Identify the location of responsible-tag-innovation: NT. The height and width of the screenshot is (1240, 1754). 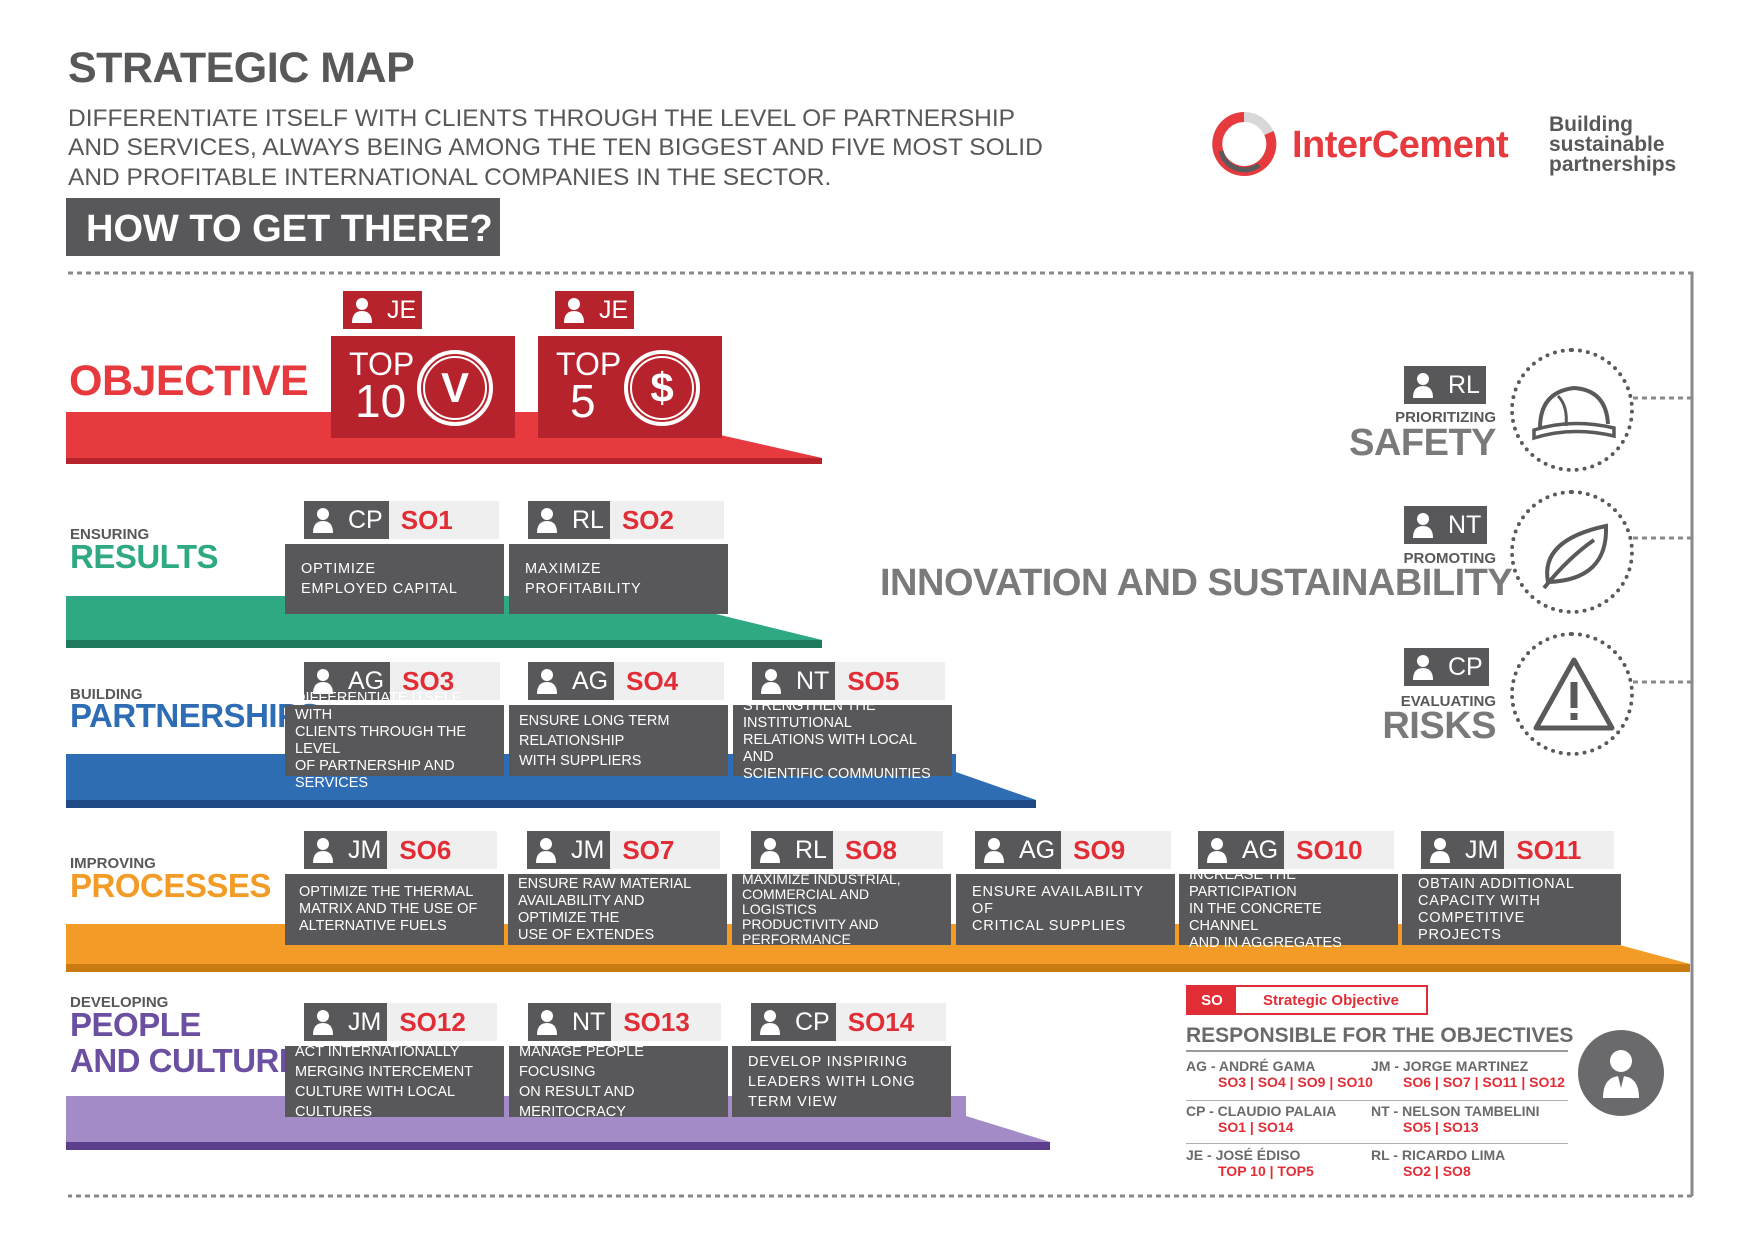
(1446, 525).